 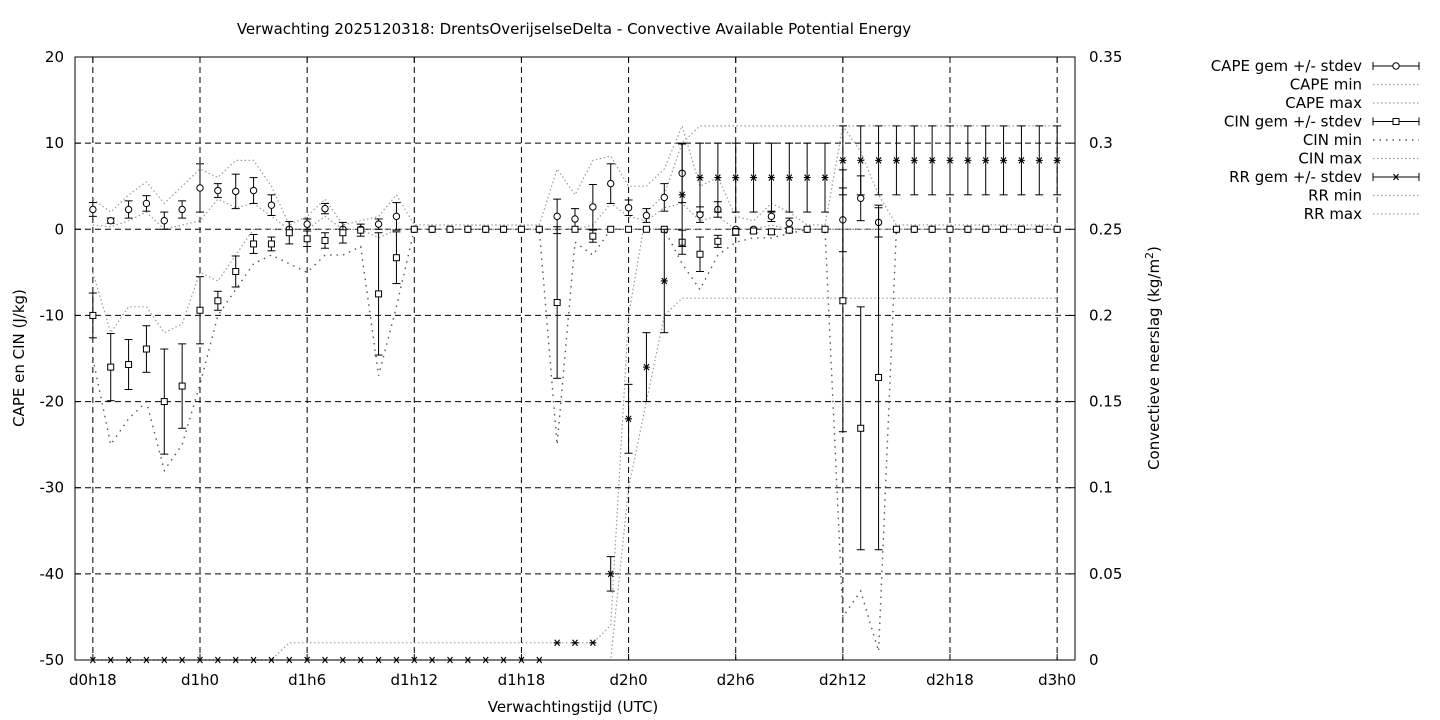 I want to click on y-tick-label-6: -40, so click(x=52, y=574).